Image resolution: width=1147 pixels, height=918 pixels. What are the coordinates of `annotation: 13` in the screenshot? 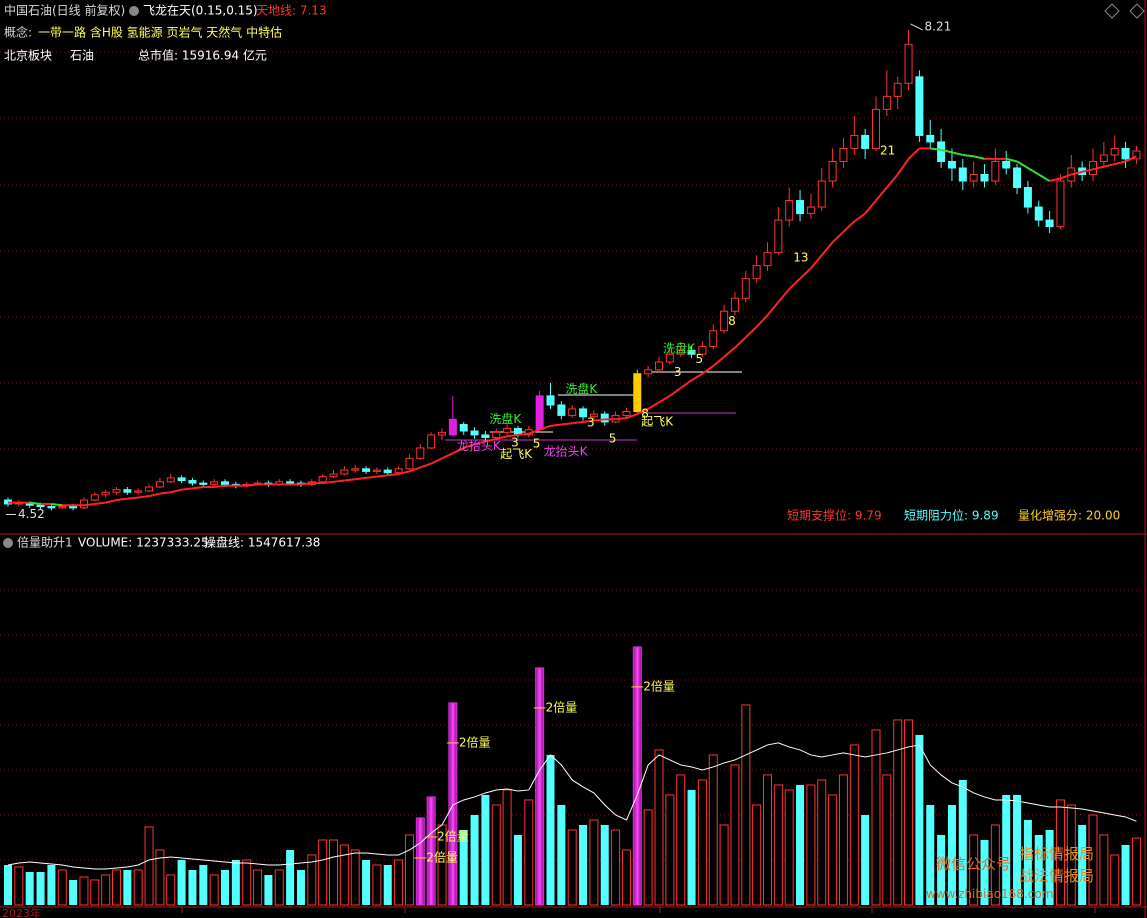 It's located at (800, 257).